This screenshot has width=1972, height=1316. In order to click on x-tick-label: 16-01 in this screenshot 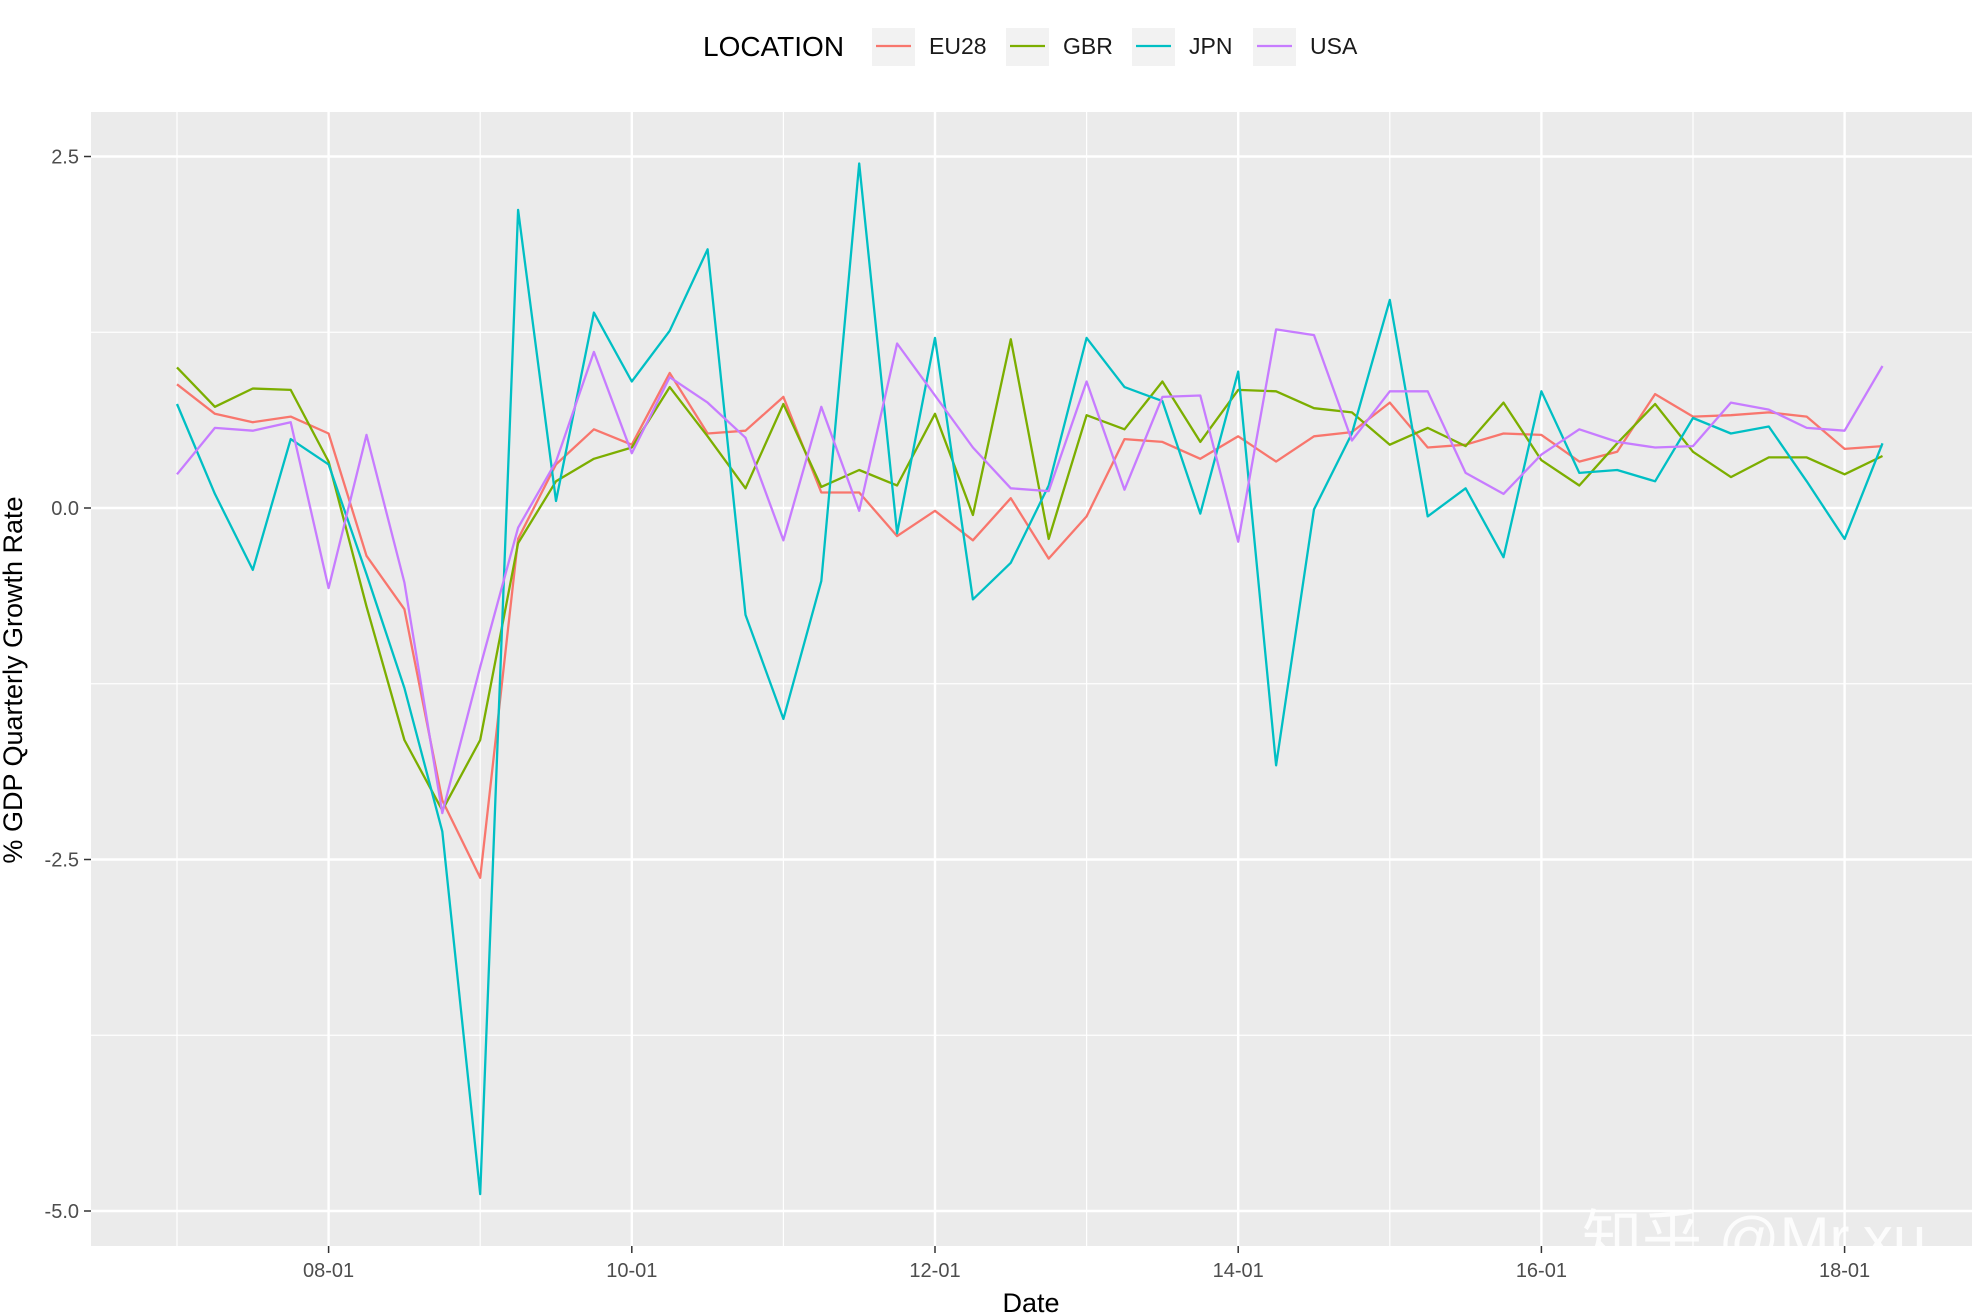, I will do `click(1541, 1271)`.